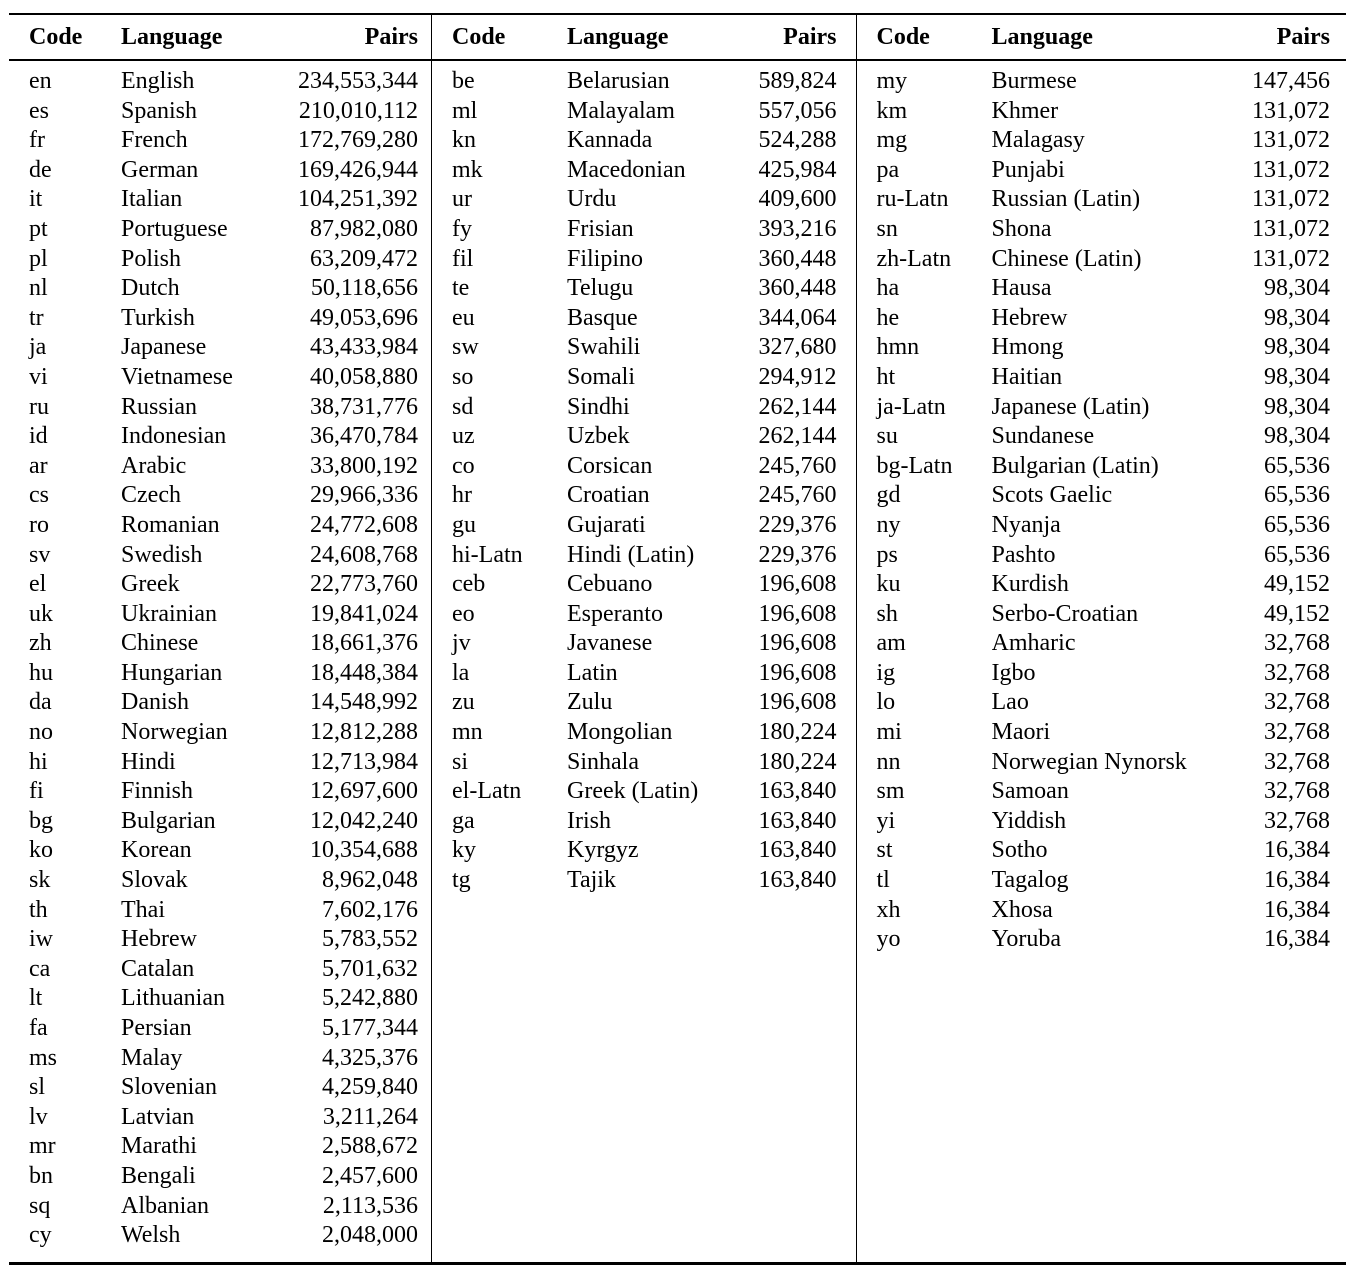 Image resolution: width=1354 pixels, height=1270 pixels. I want to click on table-row: si Sinhala 180,224, so click(644, 763).